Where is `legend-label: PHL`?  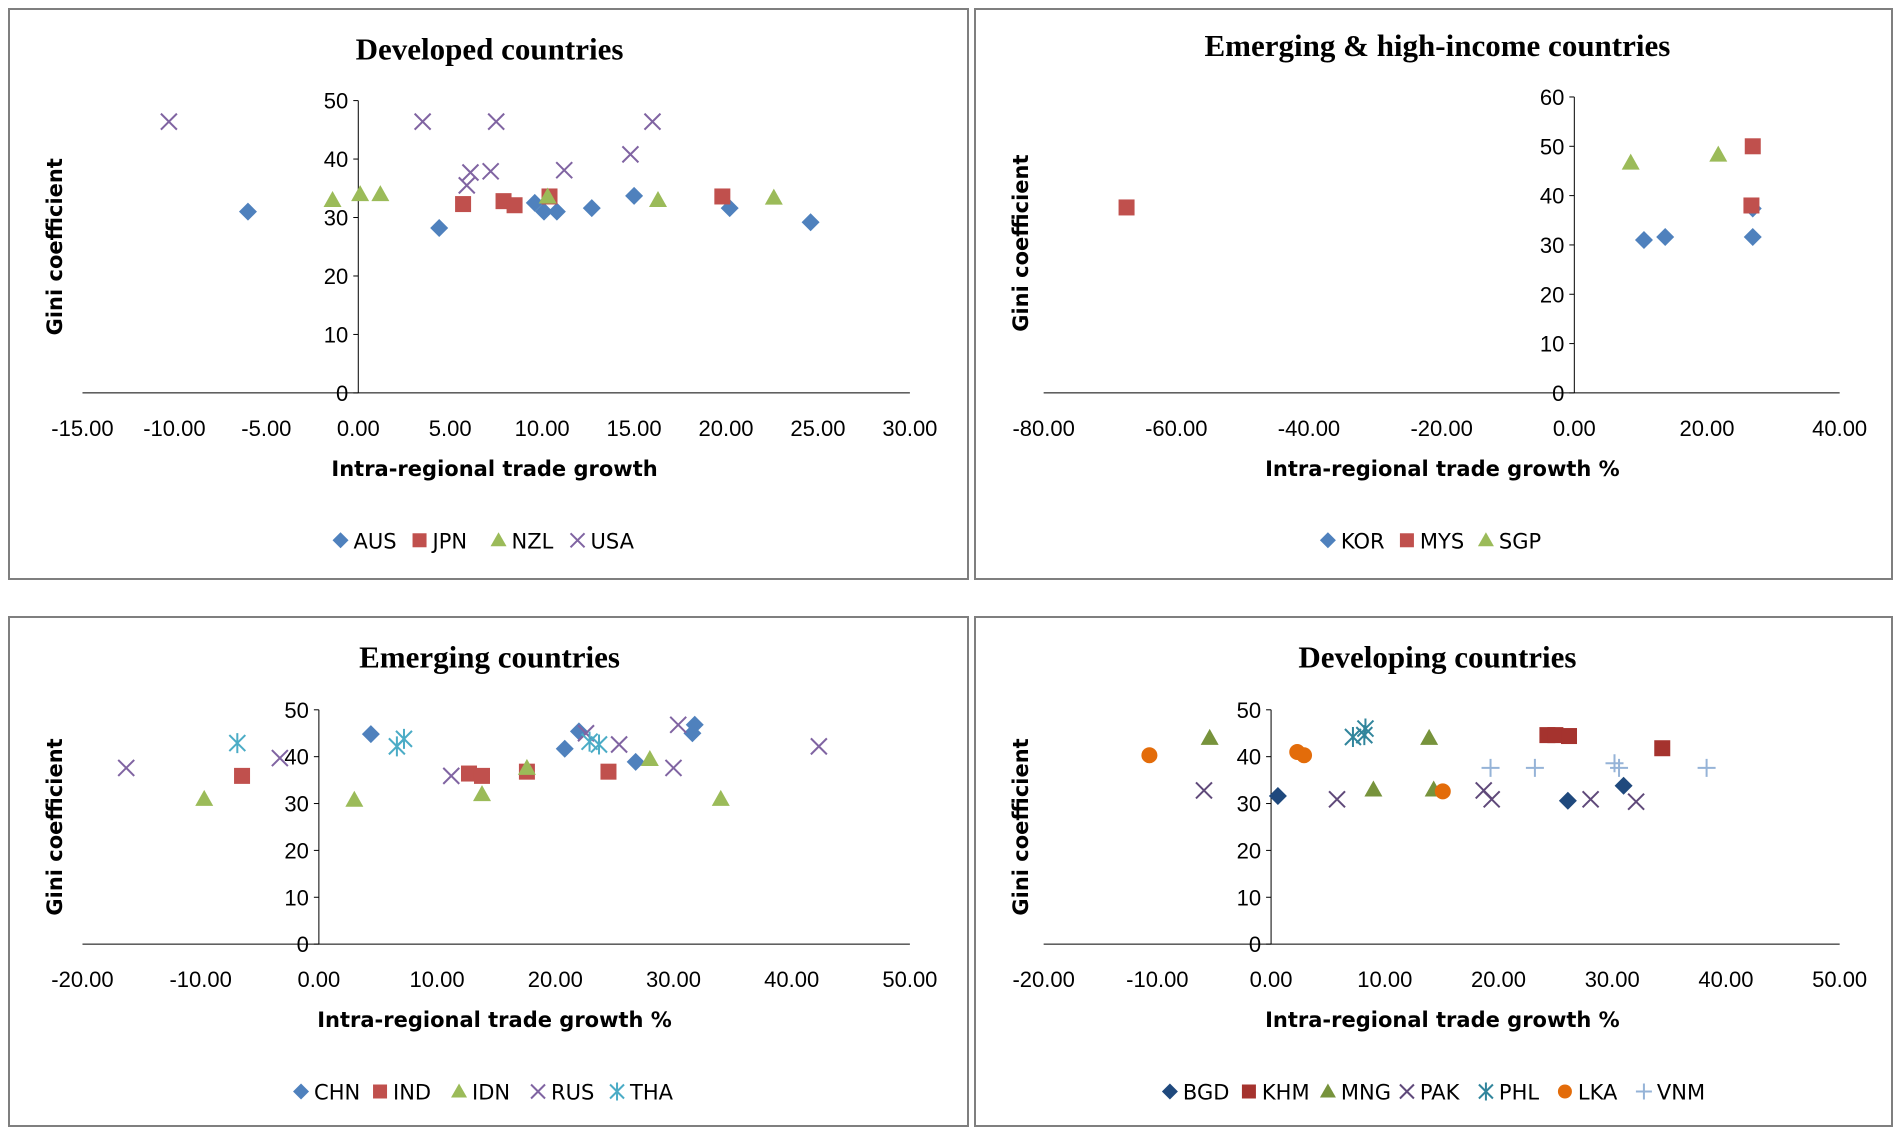
legend-label: PHL is located at coordinates (1518, 1093).